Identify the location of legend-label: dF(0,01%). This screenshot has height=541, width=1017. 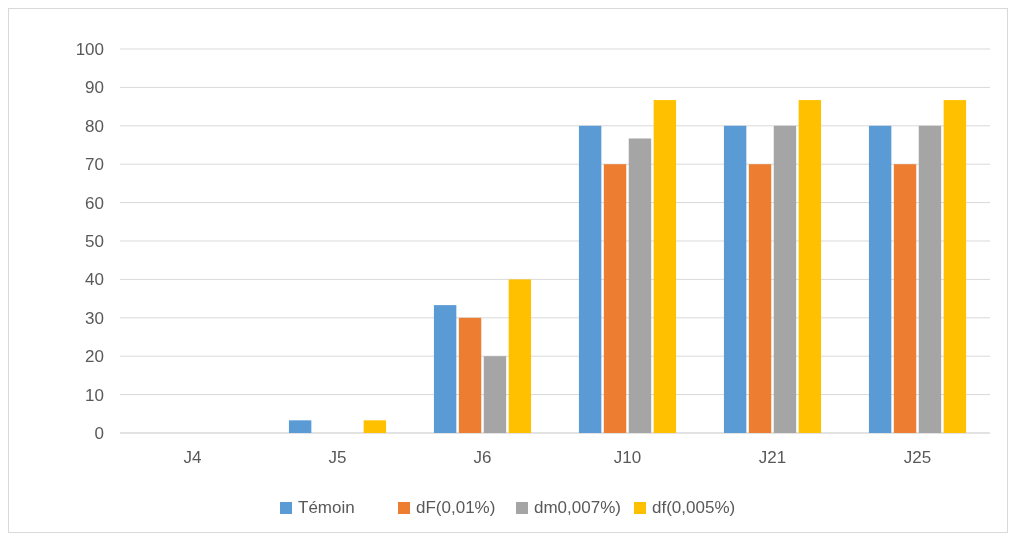
(456, 507).